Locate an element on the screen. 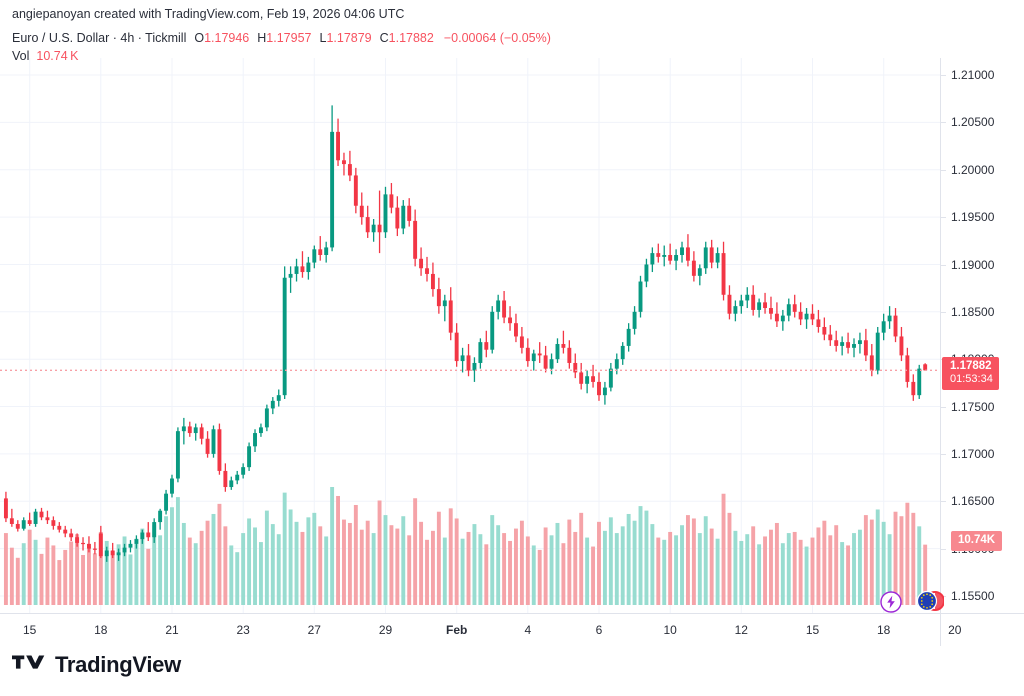 This screenshot has width=1024, height=696. price-change: −0.00064 (−0.05%) is located at coordinates (497, 38).